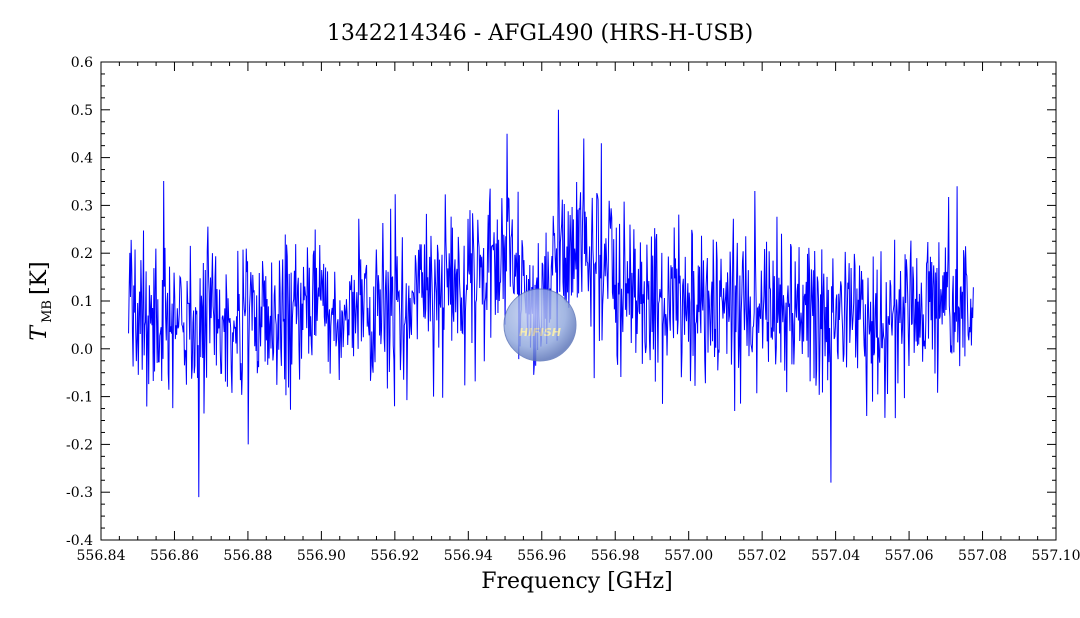  I want to click on x-tick-label: 557.06, so click(909, 556).